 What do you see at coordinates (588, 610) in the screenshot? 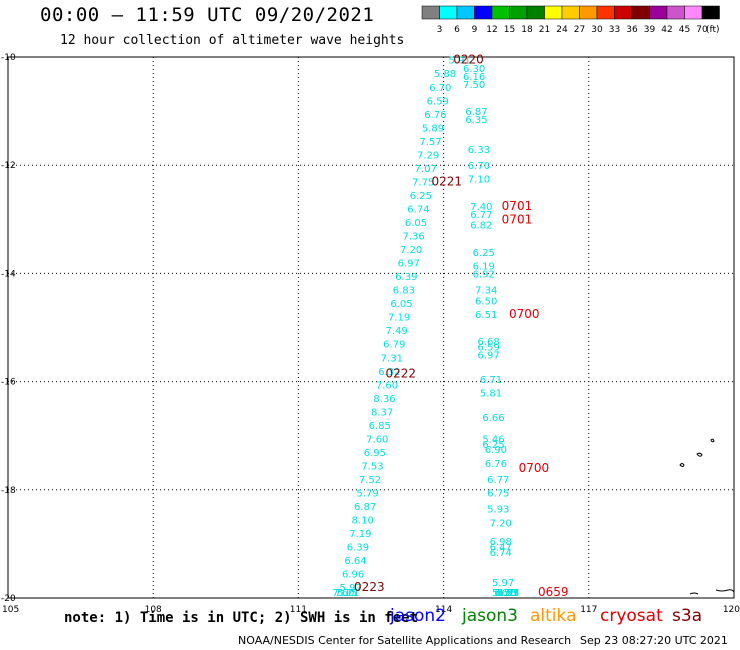
I see `lon-tick-label: 117` at bounding box center [588, 610].